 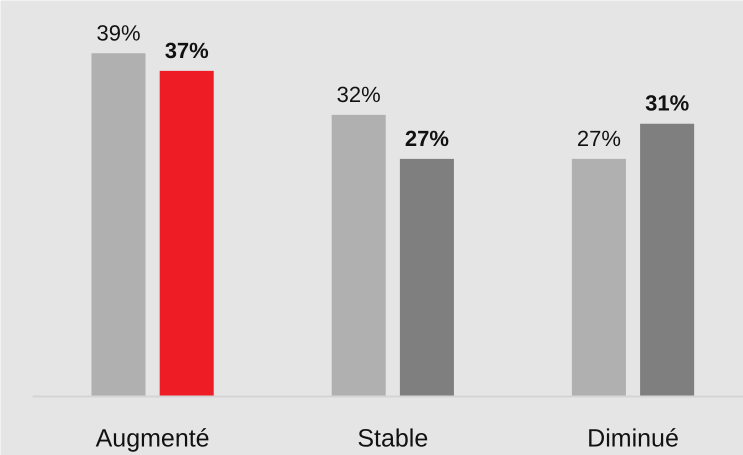 What do you see at coordinates (118, 33) in the screenshot?
I see `data-label: 39%` at bounding box center [118, 33].